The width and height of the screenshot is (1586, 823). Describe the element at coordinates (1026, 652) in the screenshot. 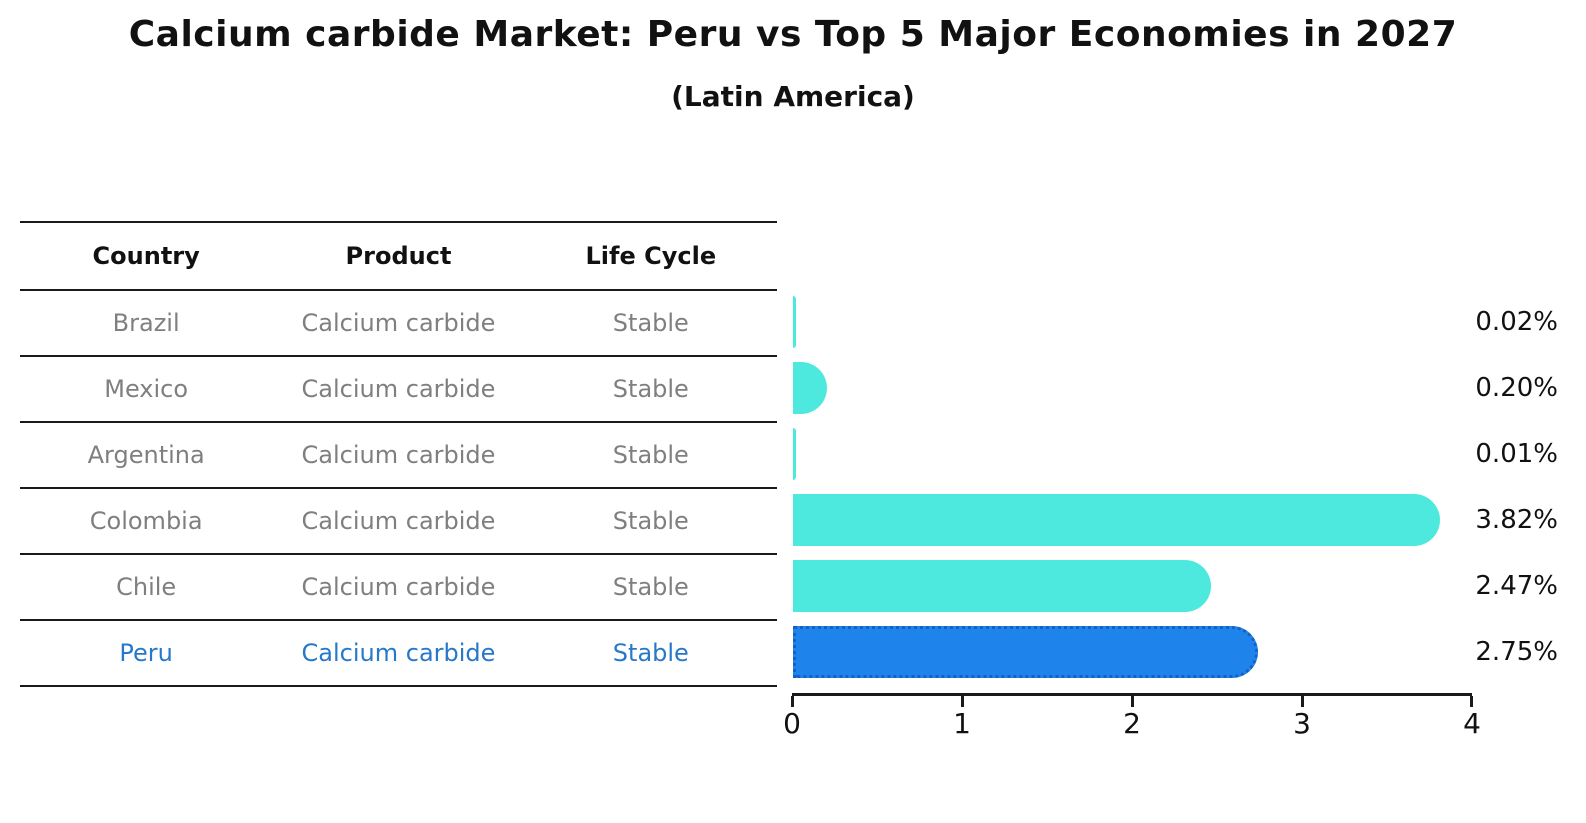

I see `bar-peru` at that location.